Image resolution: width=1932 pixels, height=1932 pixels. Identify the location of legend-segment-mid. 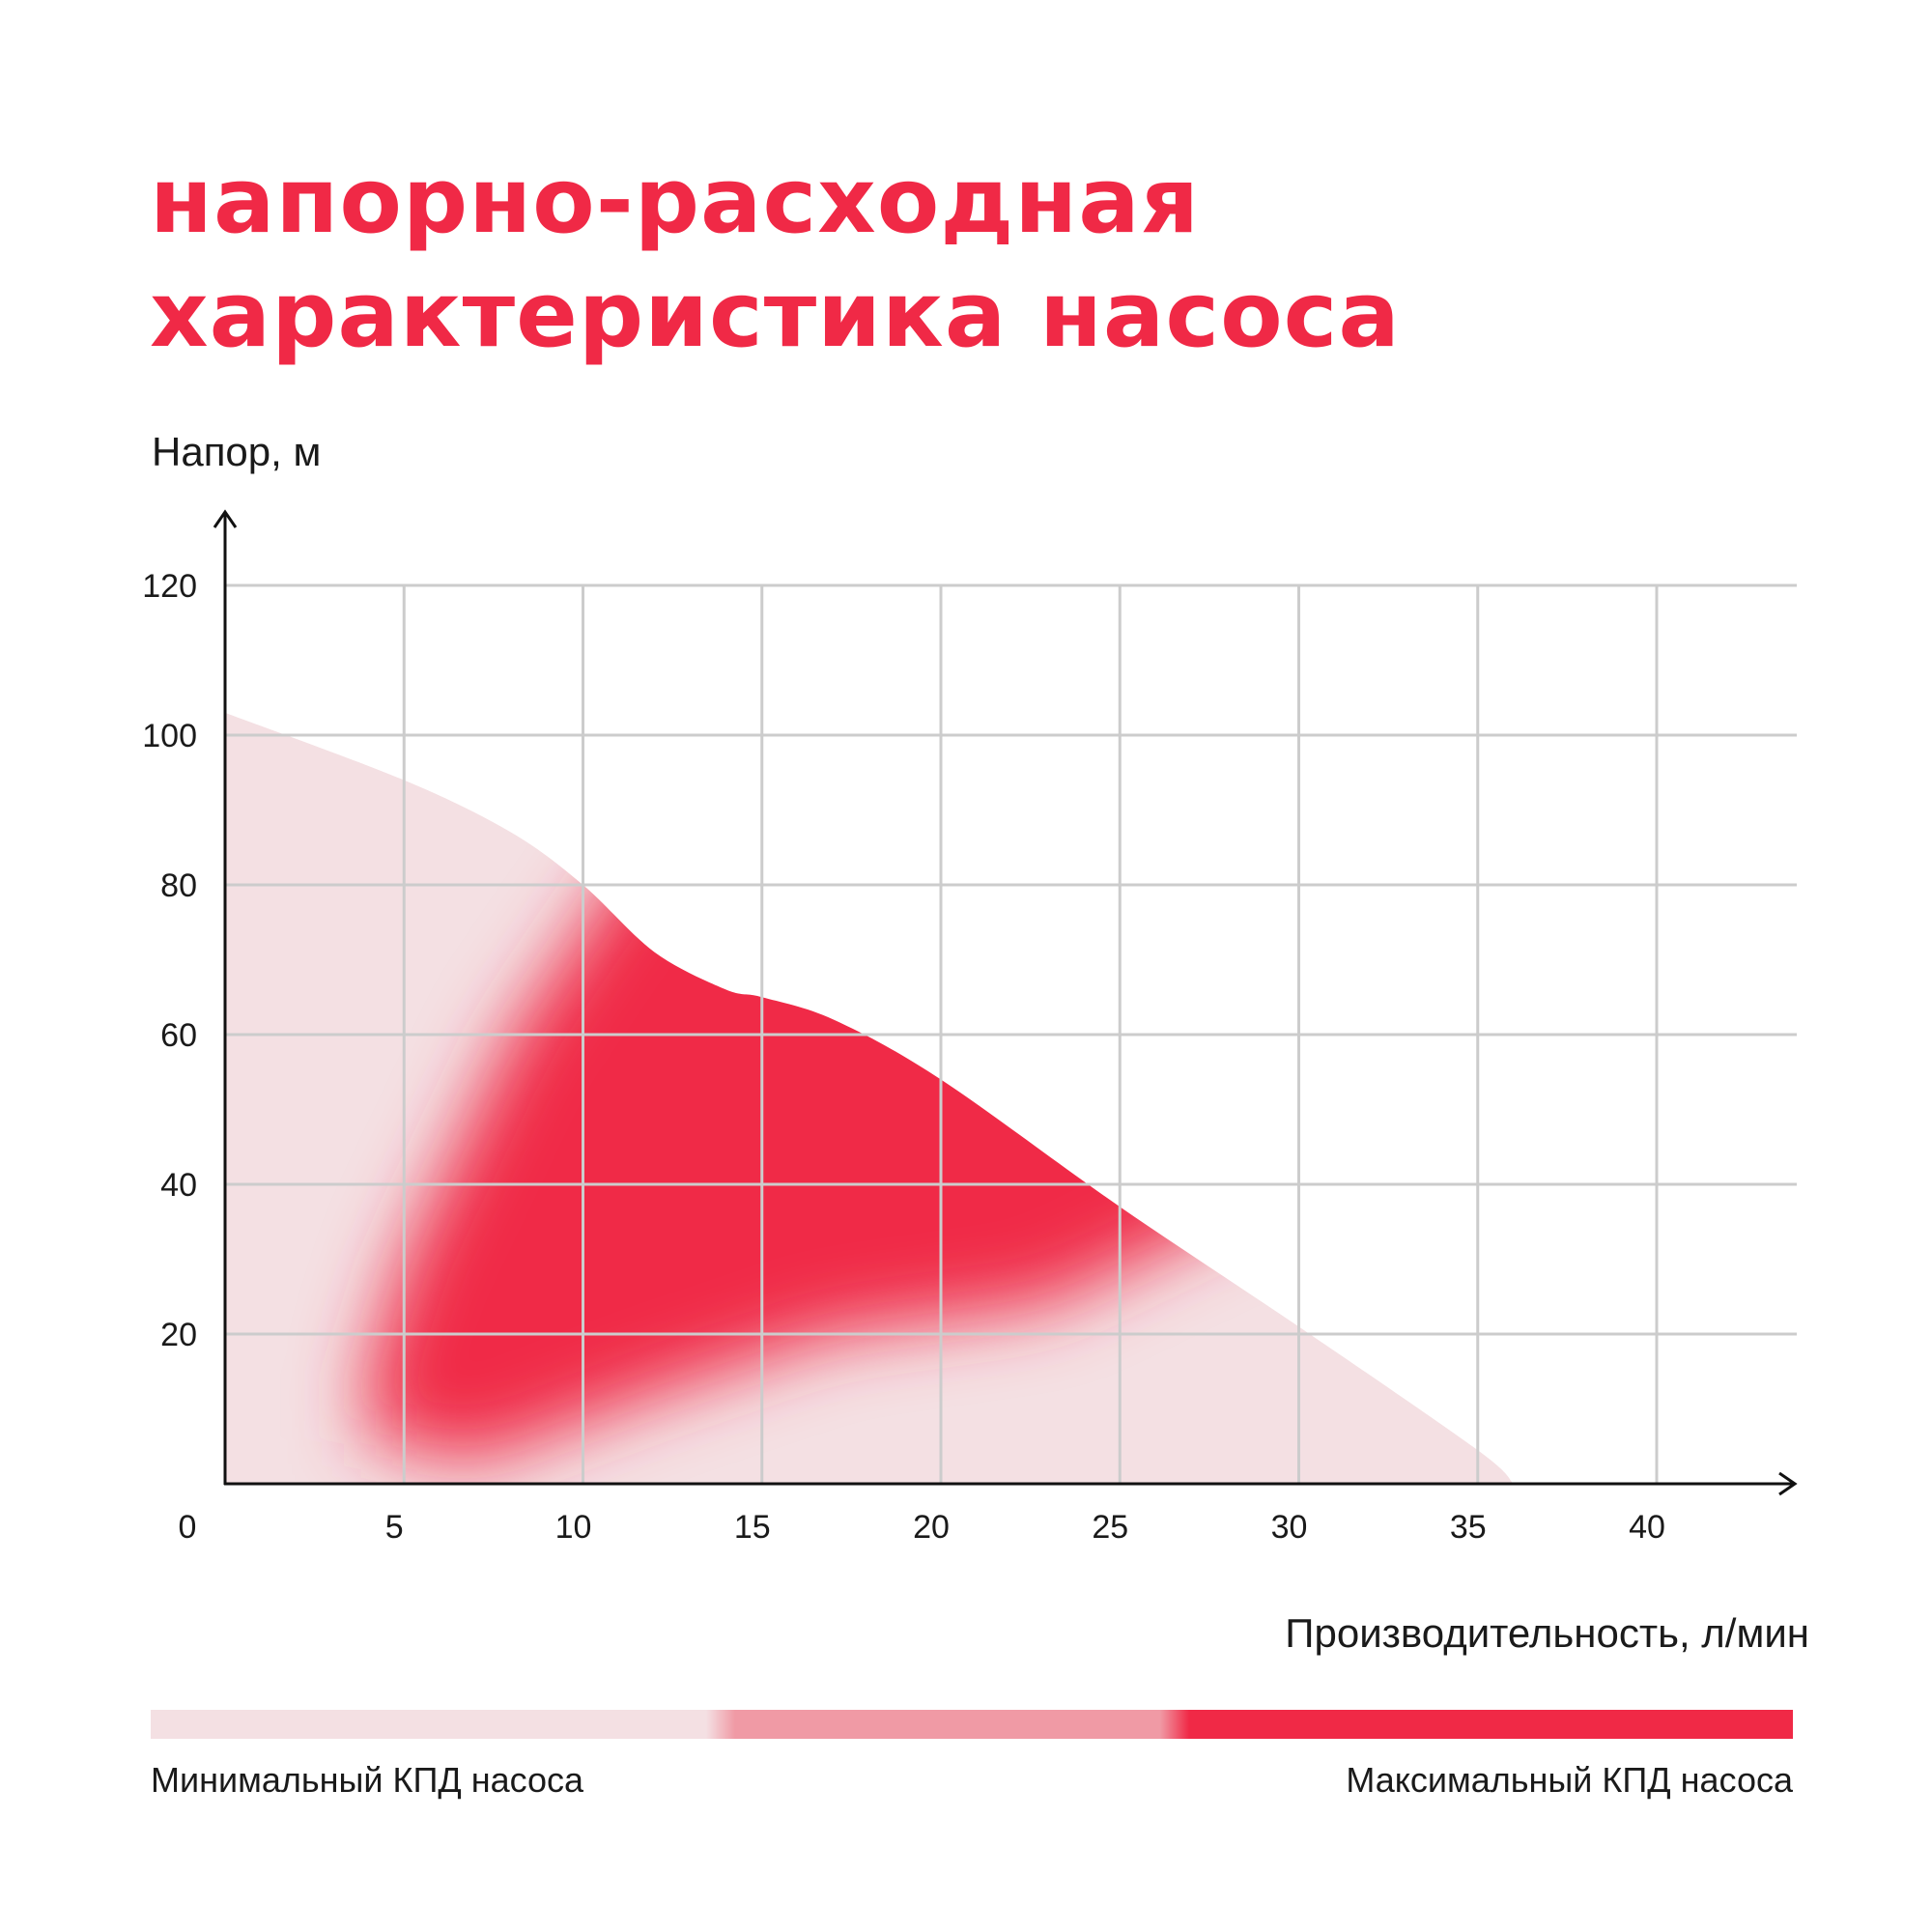
(947, 1724).